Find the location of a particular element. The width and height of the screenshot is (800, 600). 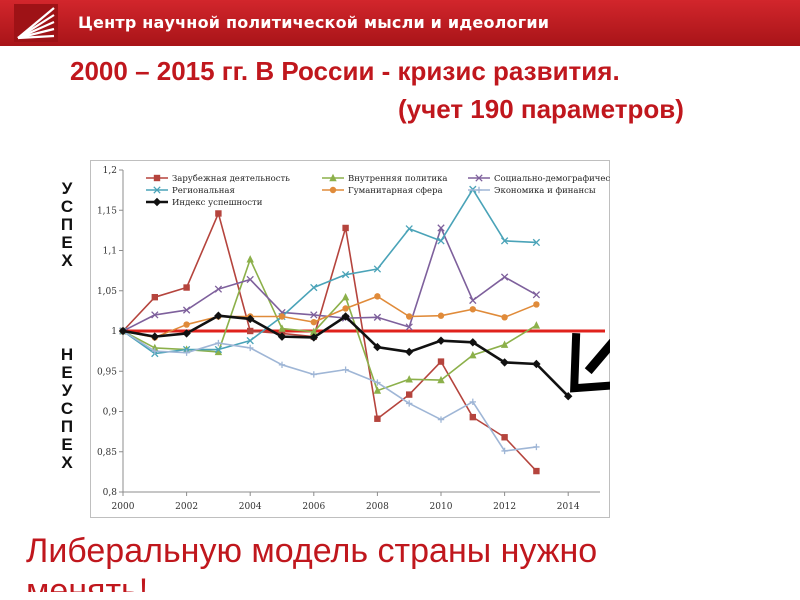

y-tick-label: 0,9 is located at coordinates (110, 413).